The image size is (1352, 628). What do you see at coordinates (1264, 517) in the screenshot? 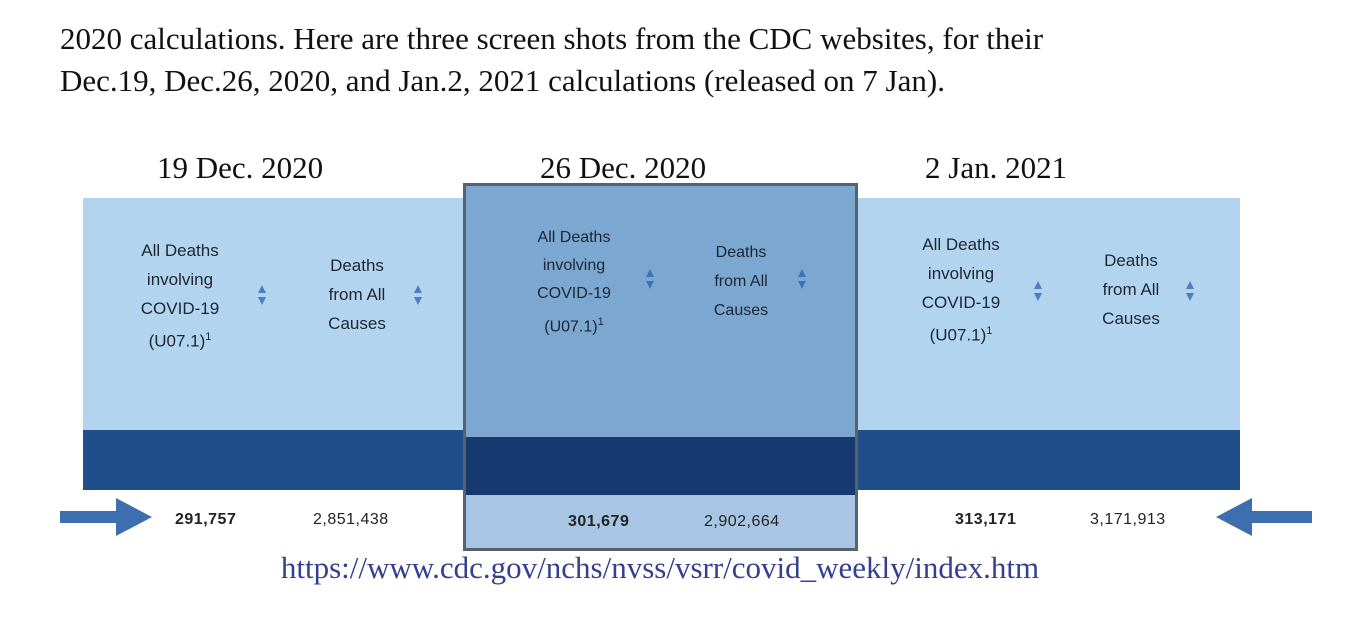
I see `arrow-left-icon` at bounding box center [1264, 517].